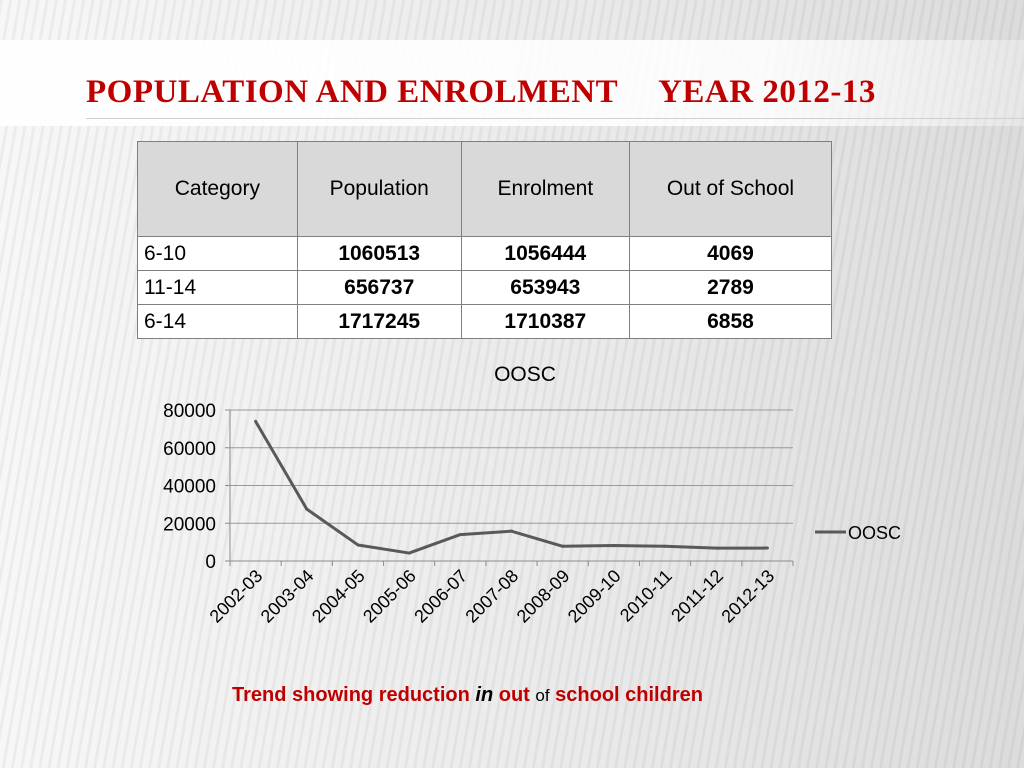 The width and height of the screenshot is (1024, 768). What do you see at coordinates (542, 695) in the screenshot?
I see `caption-part4: of` at bounding box center [542, 695].